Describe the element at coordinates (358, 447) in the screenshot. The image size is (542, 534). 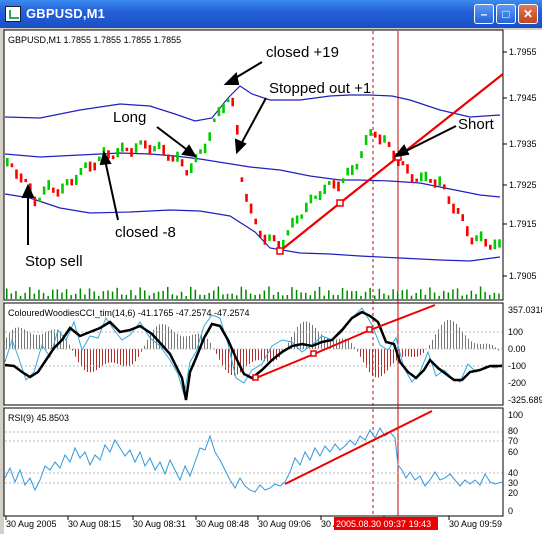
I see `rsi-trendline` at that location.